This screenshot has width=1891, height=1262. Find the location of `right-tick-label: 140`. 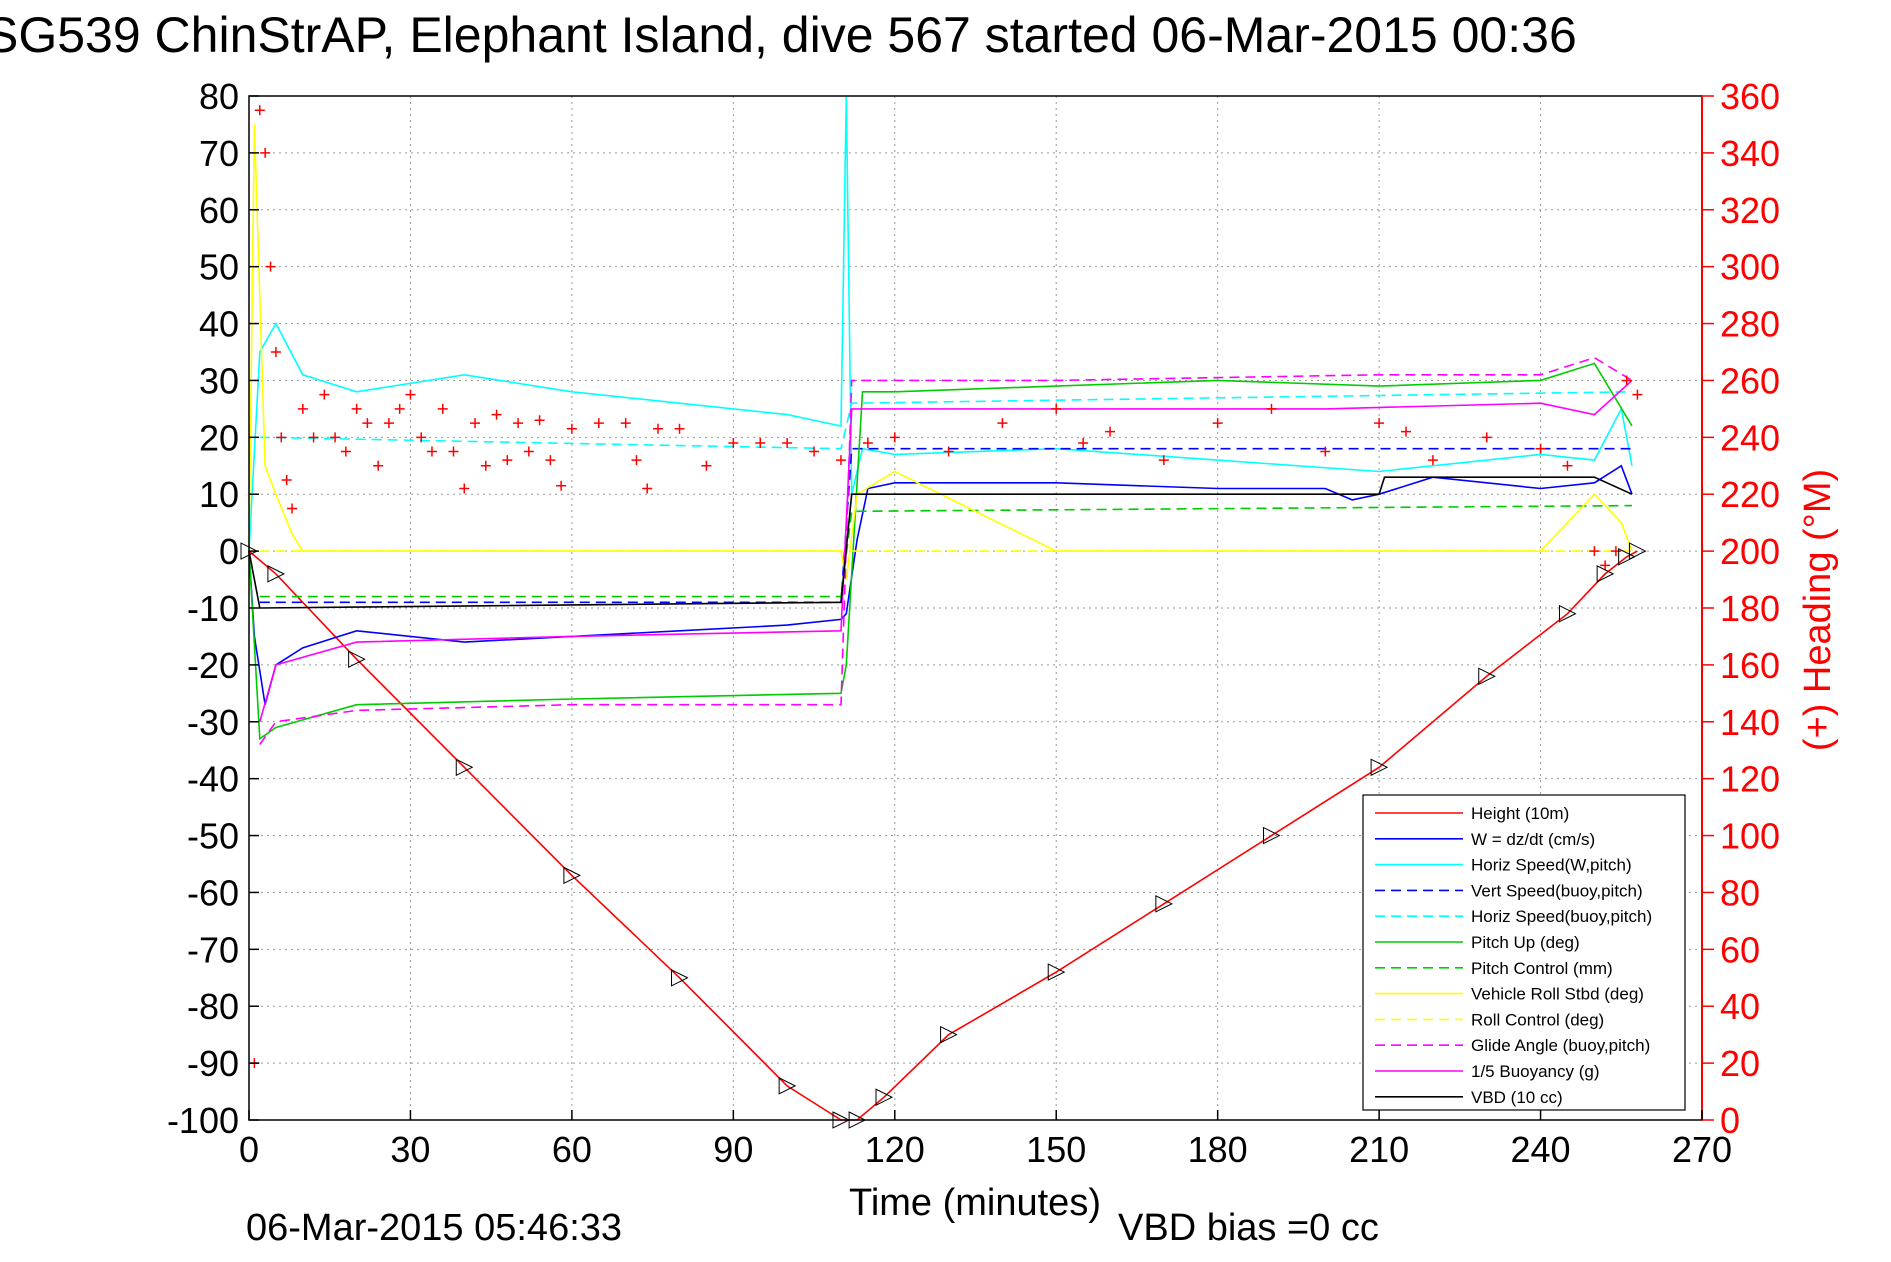

right-tick-label: 140 is located at coordinates (1750, 722).